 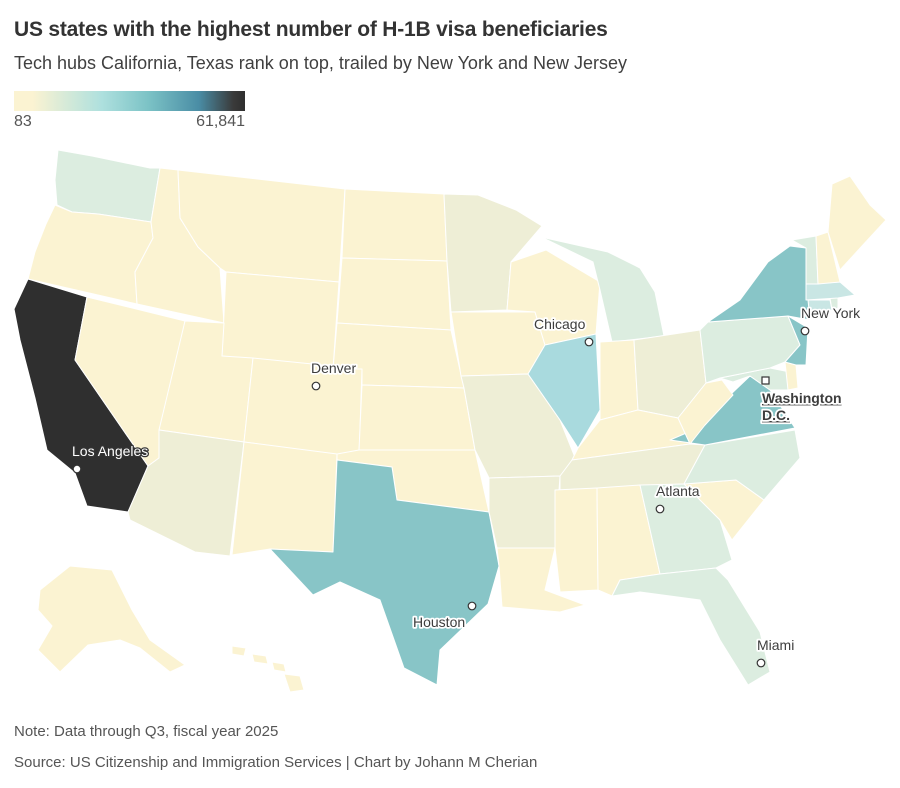 What do you see at coordinates (268, 669) in the screenshot?
I see `state-hawaii` at bounding box center [268, 669].